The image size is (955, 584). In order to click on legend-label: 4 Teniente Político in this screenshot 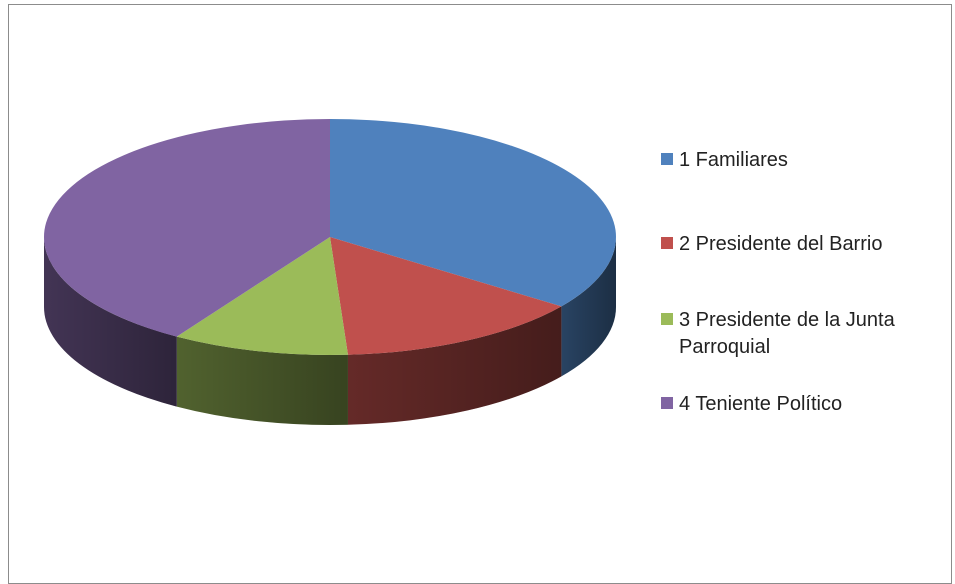, I will do `click(761, 404)`.